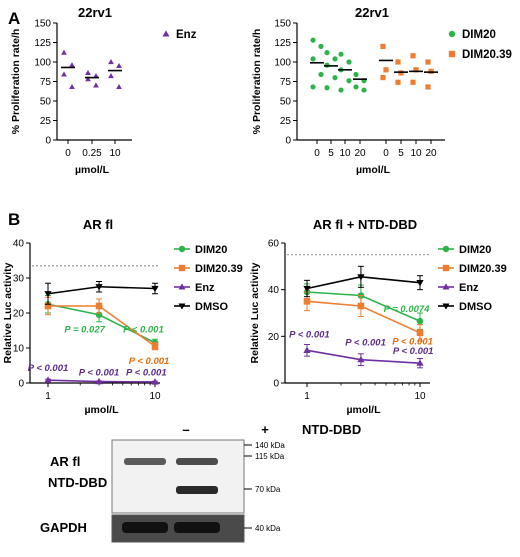 Image resolution: width=520 pixels, height=557 pixels. What do you see at coordinates (42, 63) in the screenshot?
I see `a-left-y-tick-label: 100` at bounding box center [42, 63].